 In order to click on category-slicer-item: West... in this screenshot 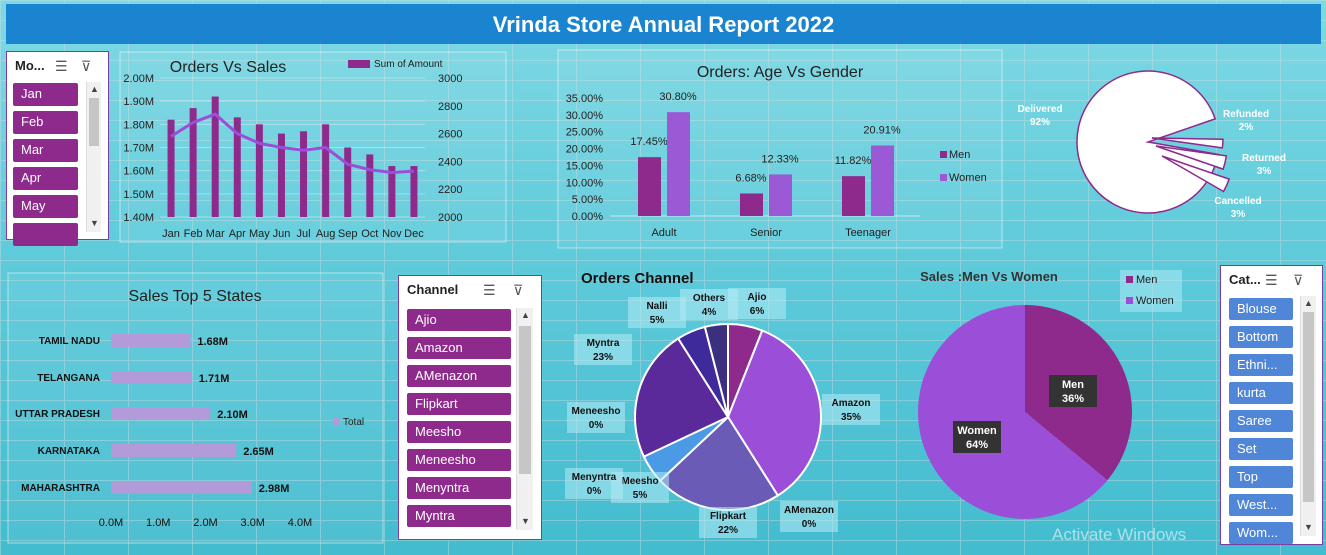, I will do `click(1261, 505)`.